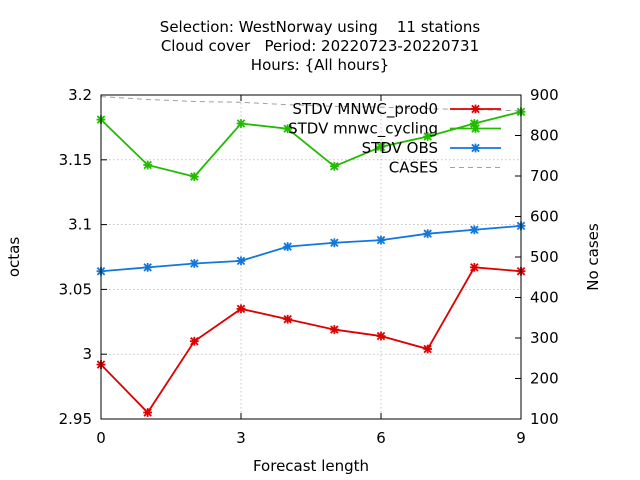  I want to click on y-tick-label: 3.15, so click(75, 160).